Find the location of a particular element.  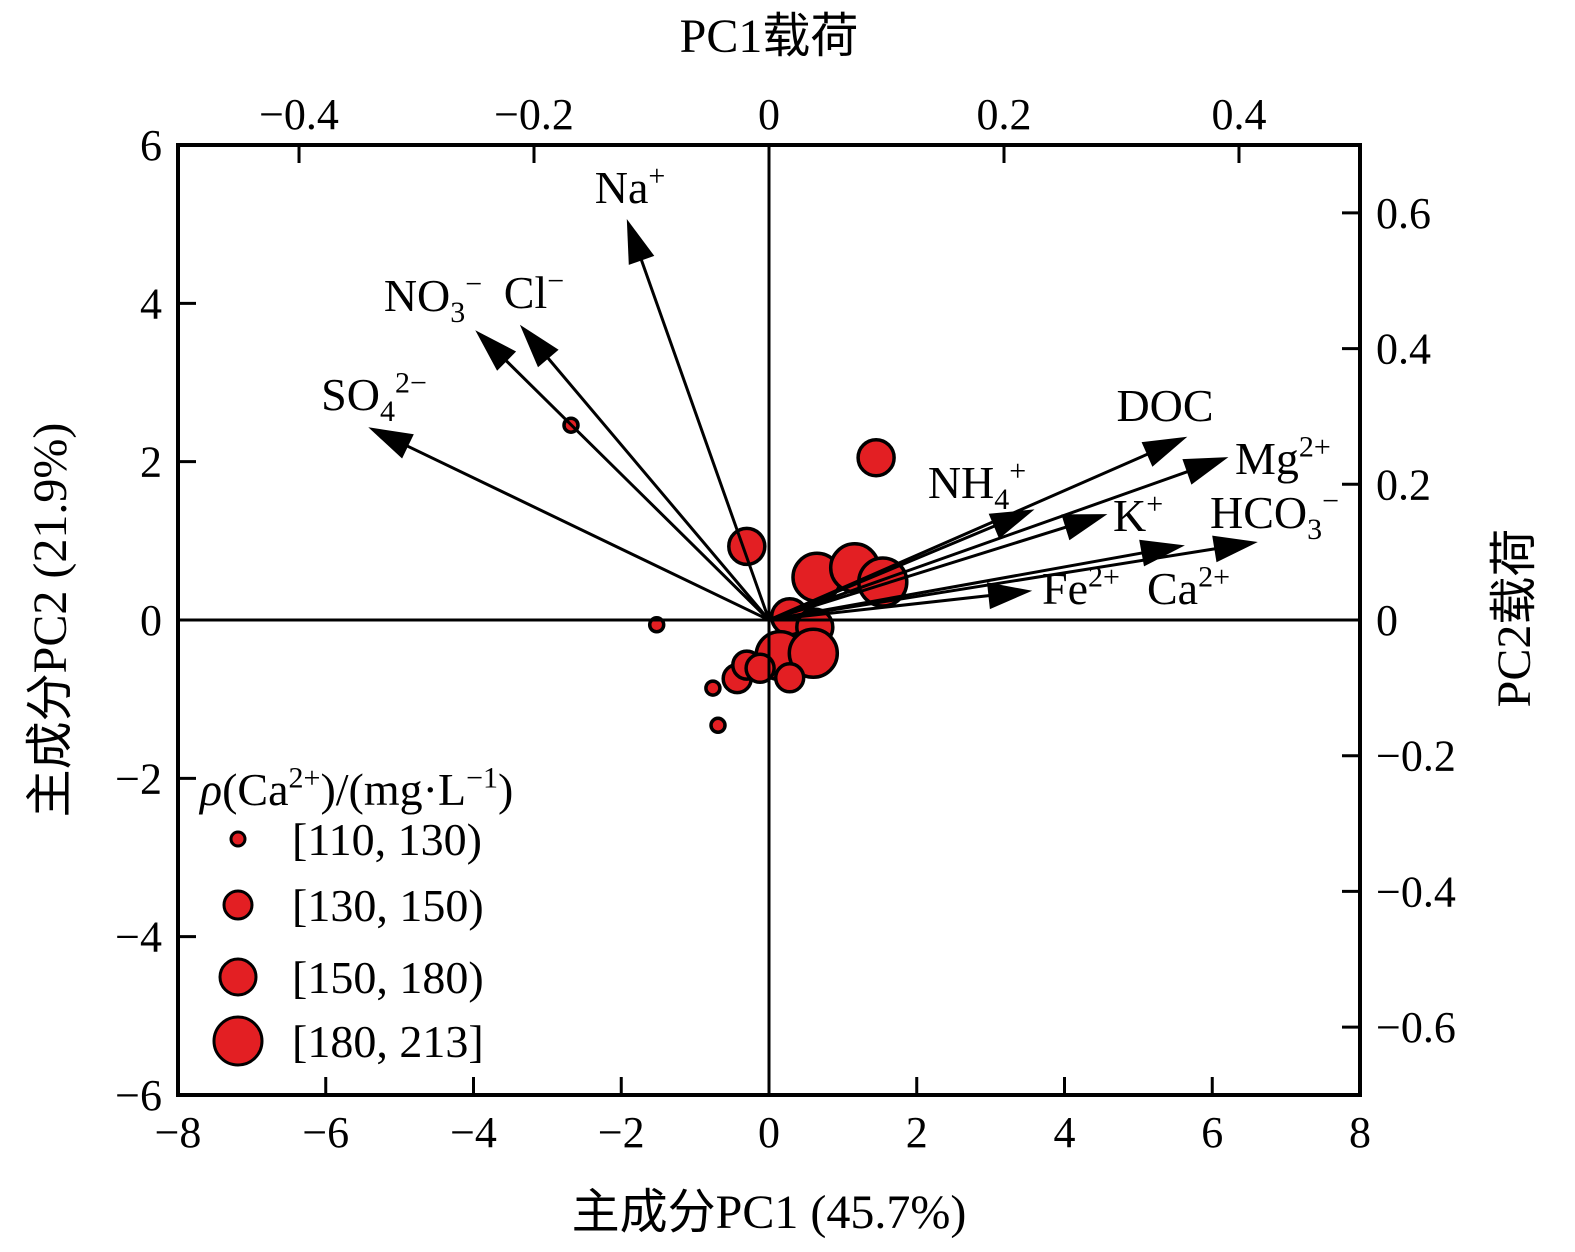

bottom-axis-tick-label: 0 is located at coordinates (769, 1132).